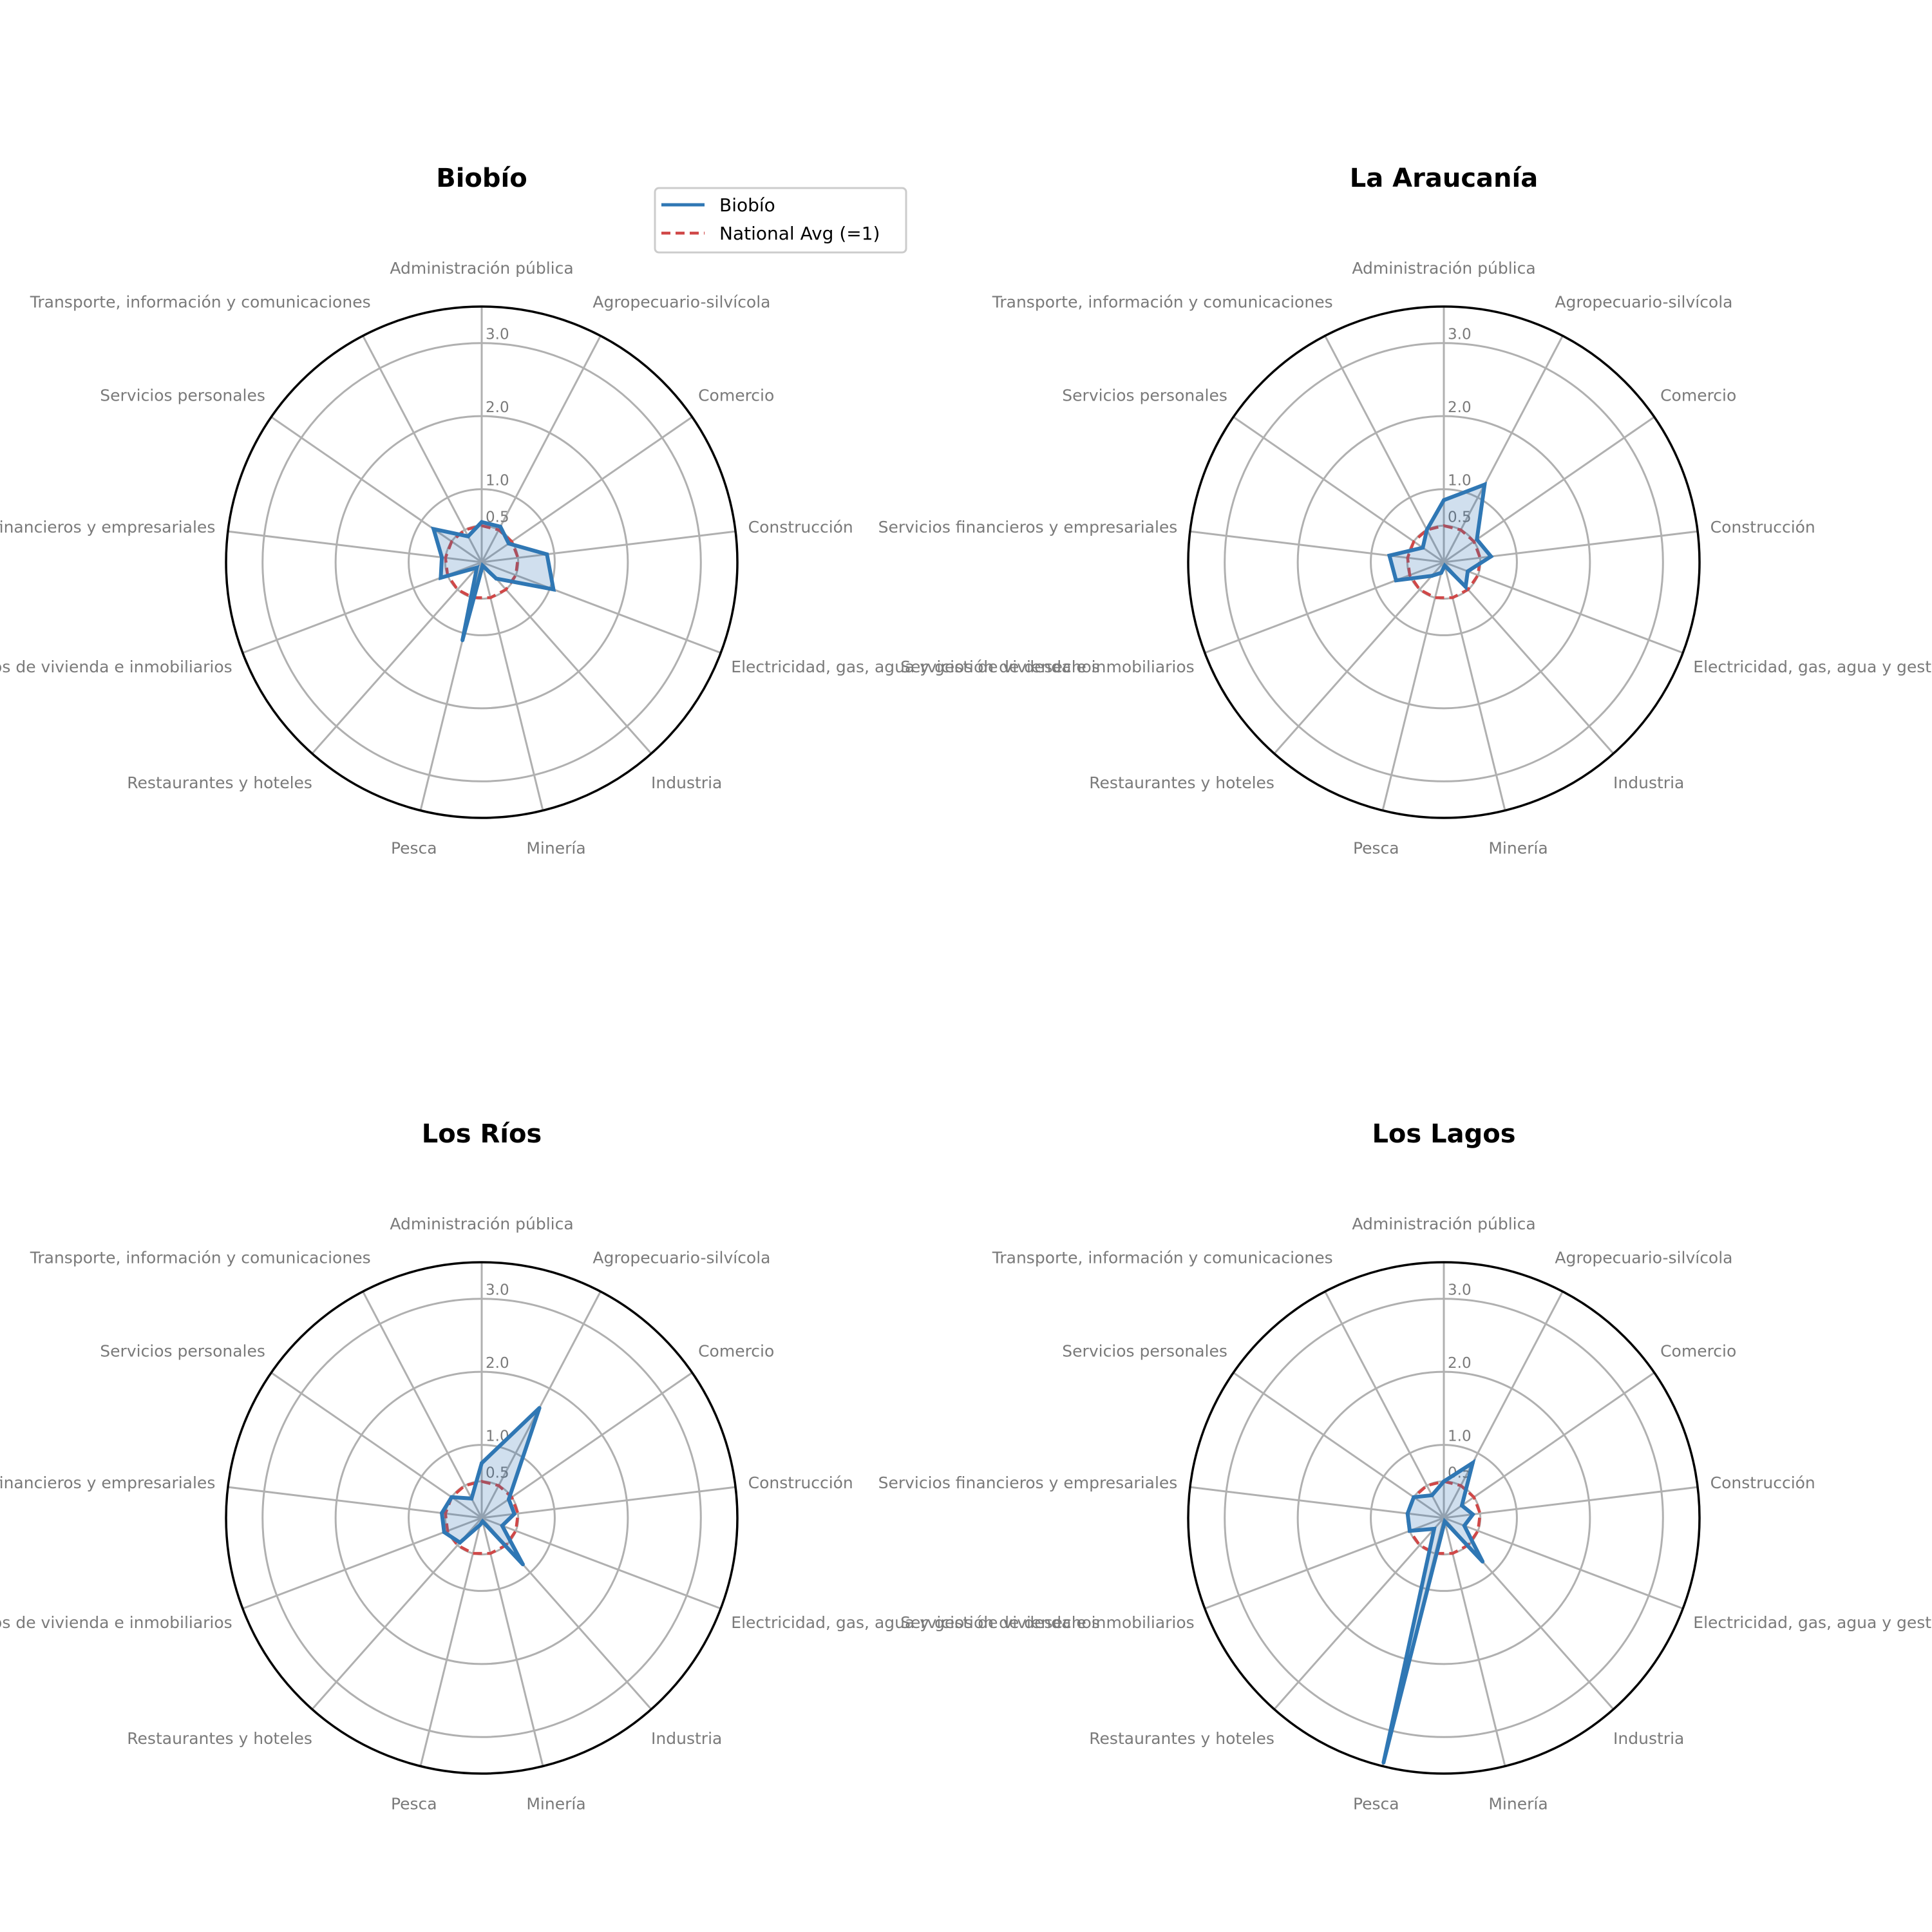 This screenshot has width=1932, height=1932. I want to click on spoke-restaurantes-y-hoteles, so click(397, 1613).